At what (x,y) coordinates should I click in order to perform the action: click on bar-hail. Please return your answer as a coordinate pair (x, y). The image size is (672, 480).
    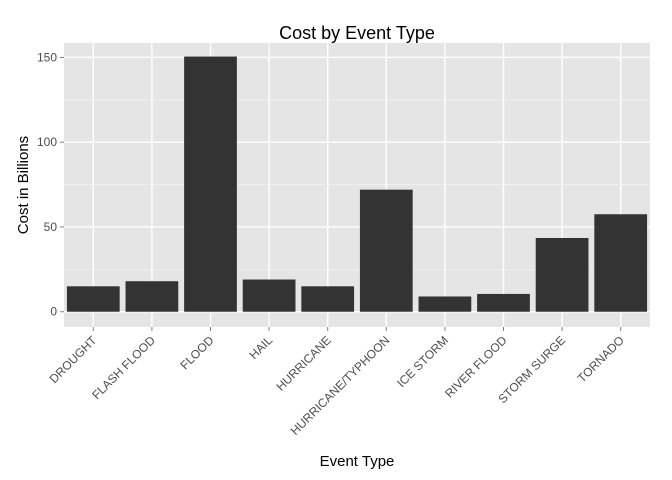
    Looking at the image, I should click on (269, 295).